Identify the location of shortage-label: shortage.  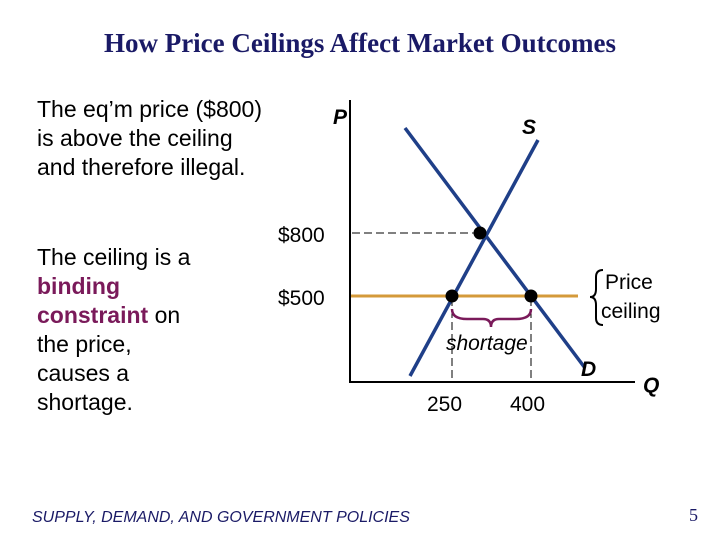
(487, 343).